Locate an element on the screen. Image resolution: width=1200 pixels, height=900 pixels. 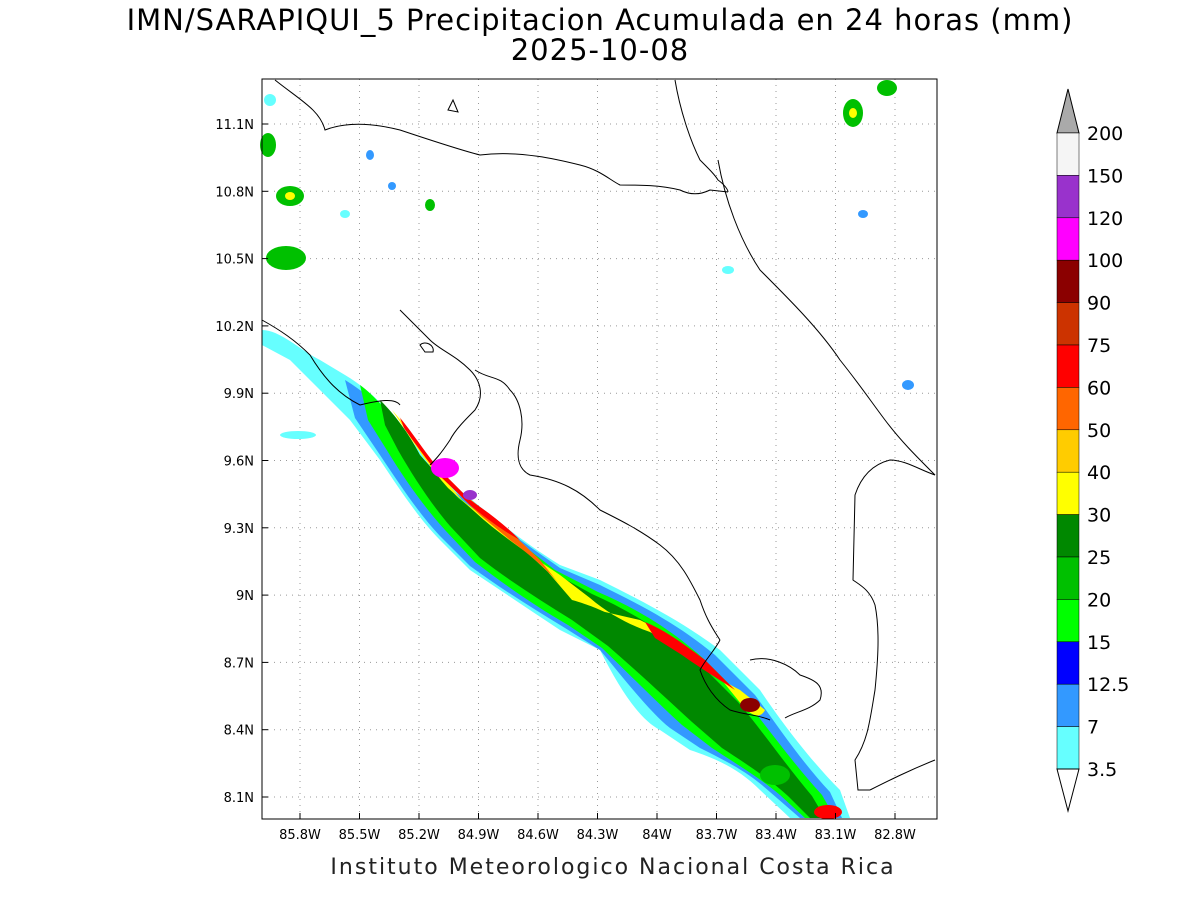
colorbar: 200 150 120 100 90 75 60 50 40 30 25 20 15 12.5 7 3.5 is located at coordinates (1092, 450).